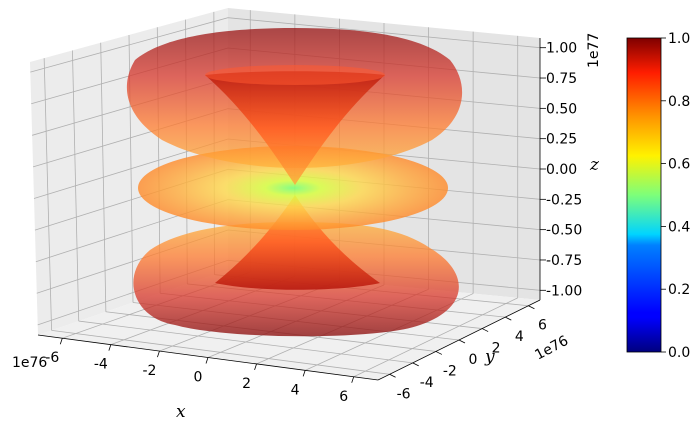 Image resolution: width=696 pixels, height=434 pixels. Describe the element at coordinates (644, 195) in the screenshot. I see `colorbar-rect` at that location.